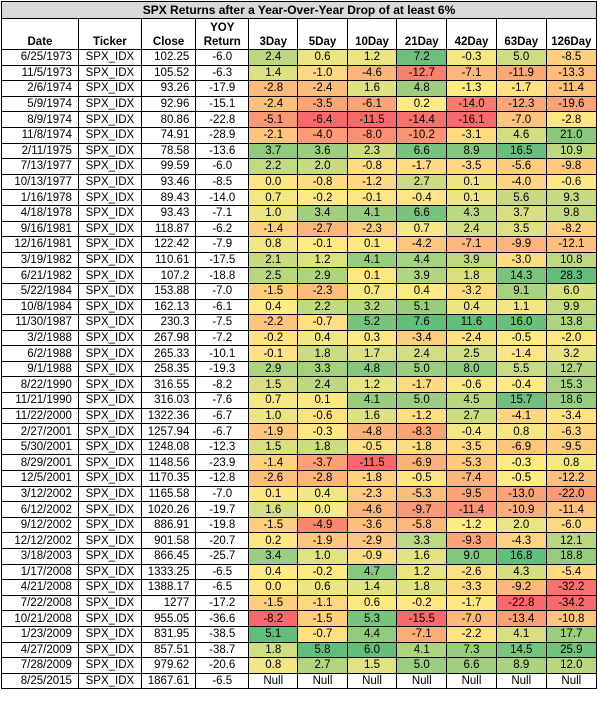 The width and height of the screenshot is (597, 710). I want to click on cell-date: 5/30/2001, so click(40, 447).